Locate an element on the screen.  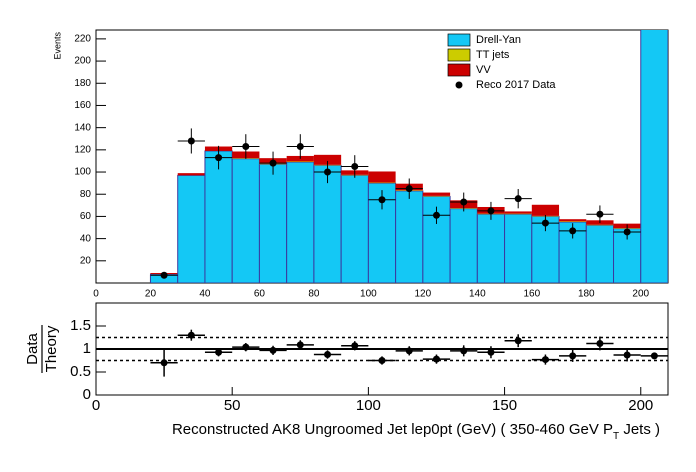
y-tick-label: 180 is located at coordinates (82, 83).